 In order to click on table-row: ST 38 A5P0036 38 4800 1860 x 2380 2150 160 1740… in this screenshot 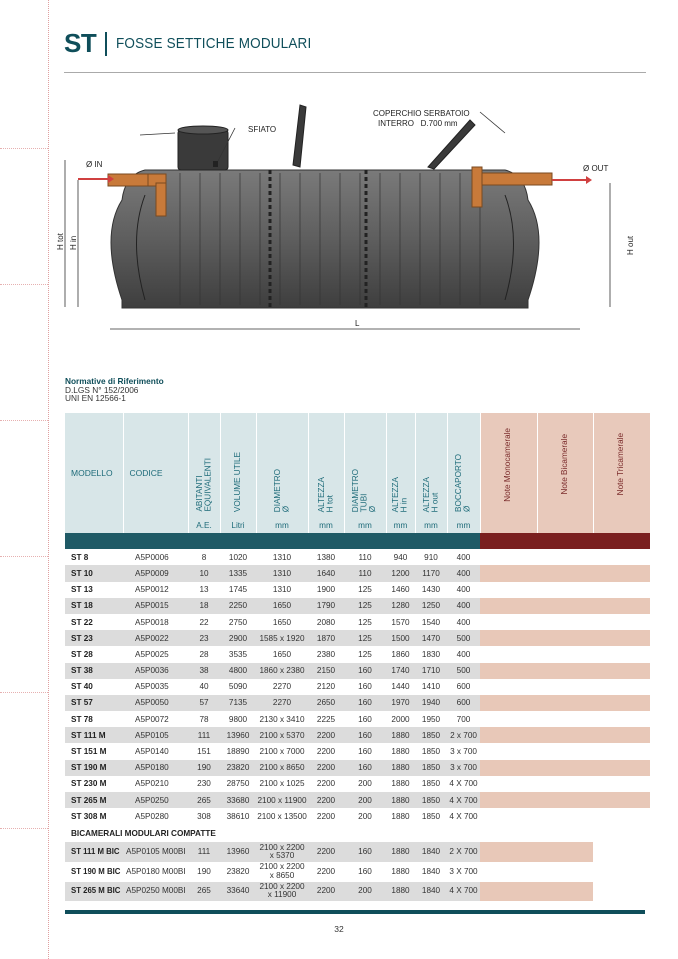, I will do `click(357, 670)`.